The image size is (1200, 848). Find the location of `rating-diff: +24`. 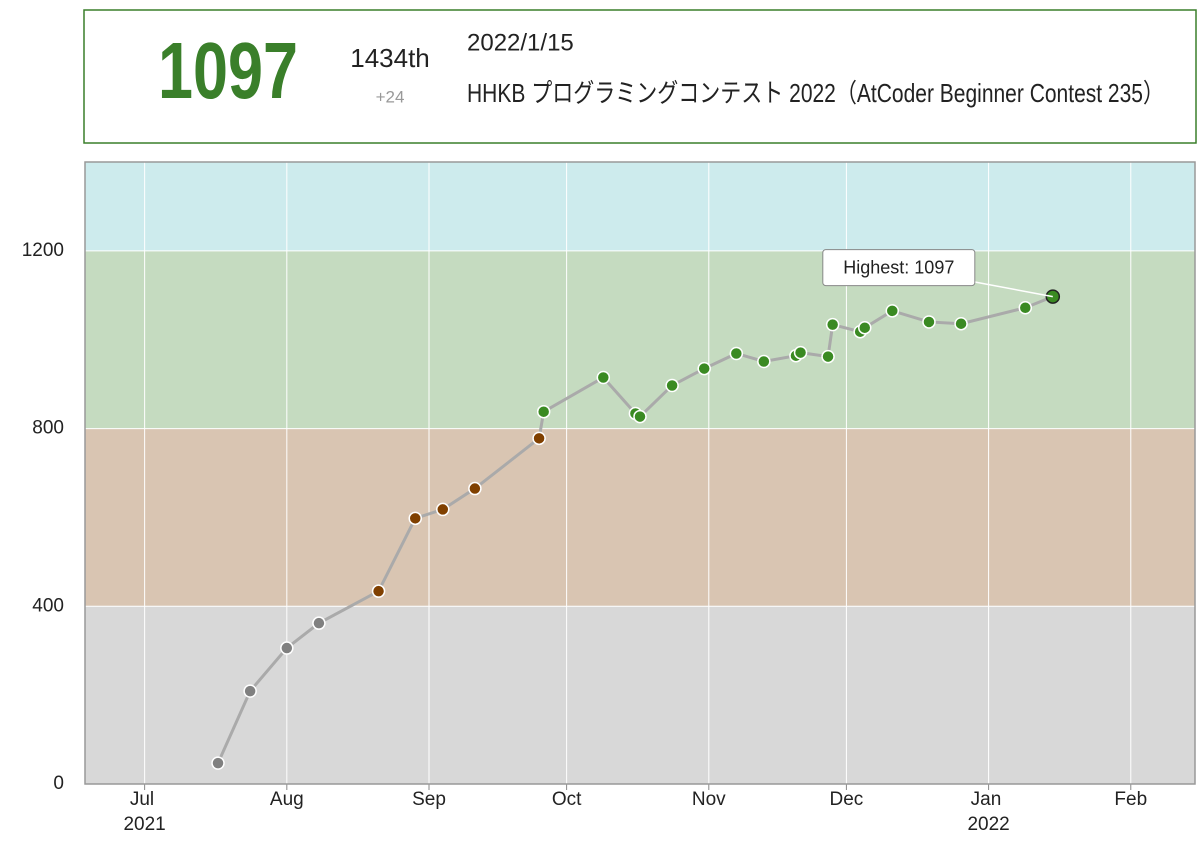

rating-diff: +24 is located at coordinates (390, 96).